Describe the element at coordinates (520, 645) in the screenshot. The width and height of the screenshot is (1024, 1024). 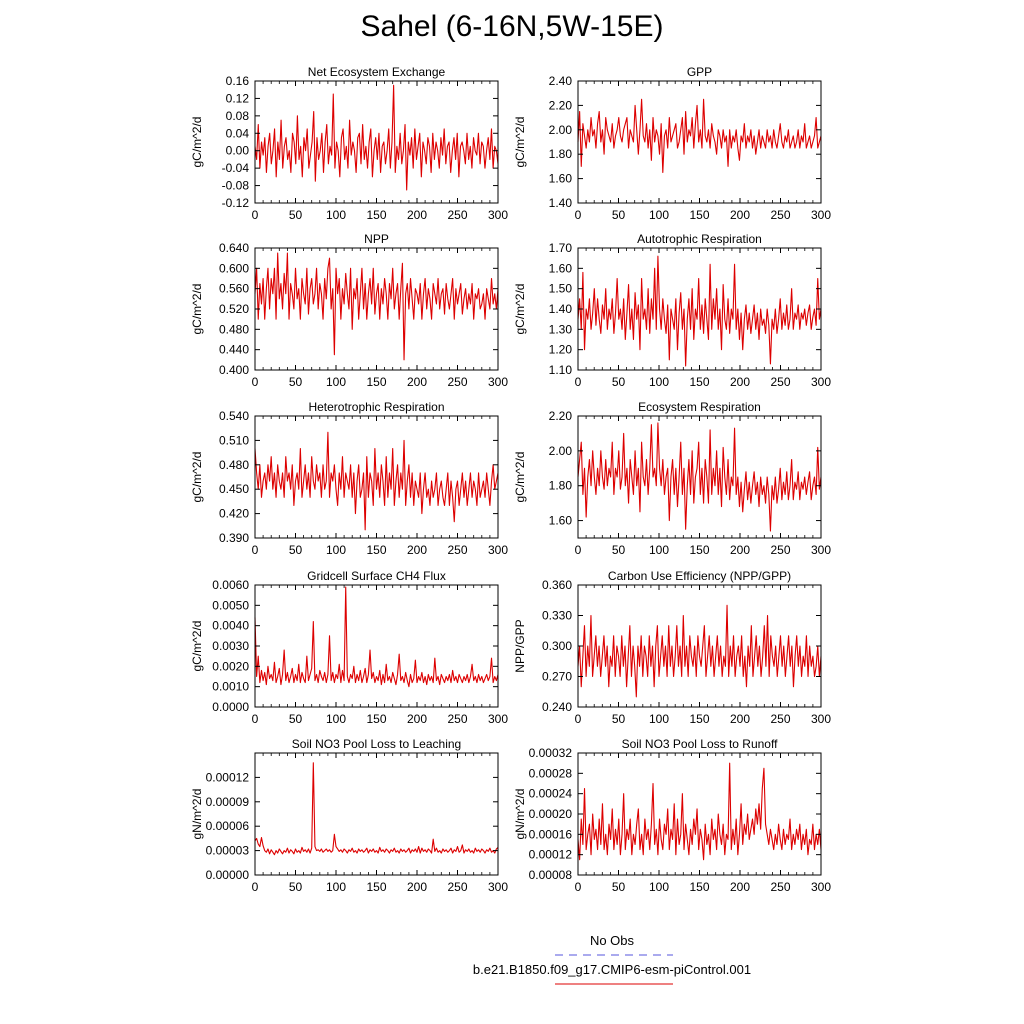
I see `y-axis-label: NPP/GPP` at that location.